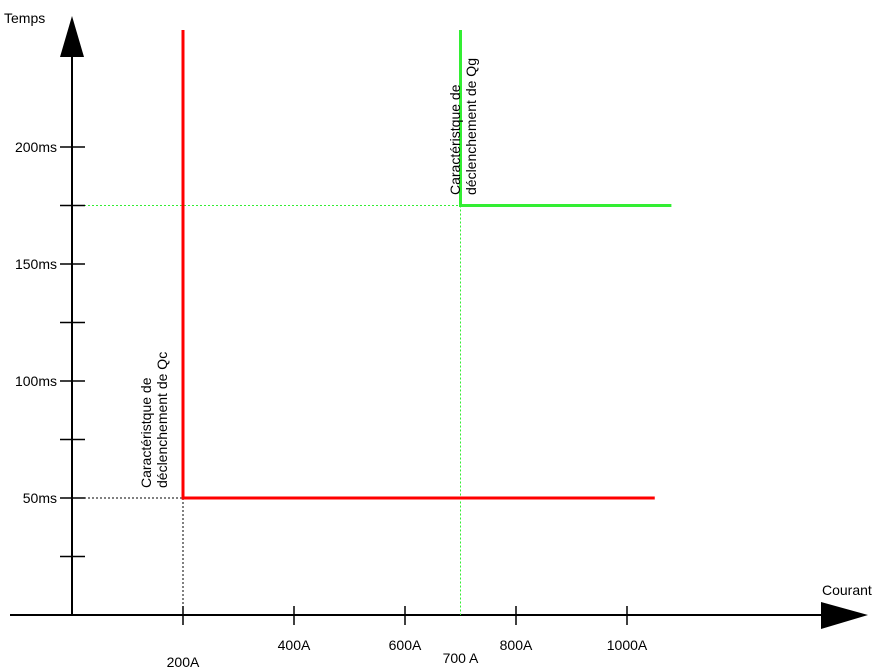  I want to click on y-axis-label: Temps, so click(24, 18).